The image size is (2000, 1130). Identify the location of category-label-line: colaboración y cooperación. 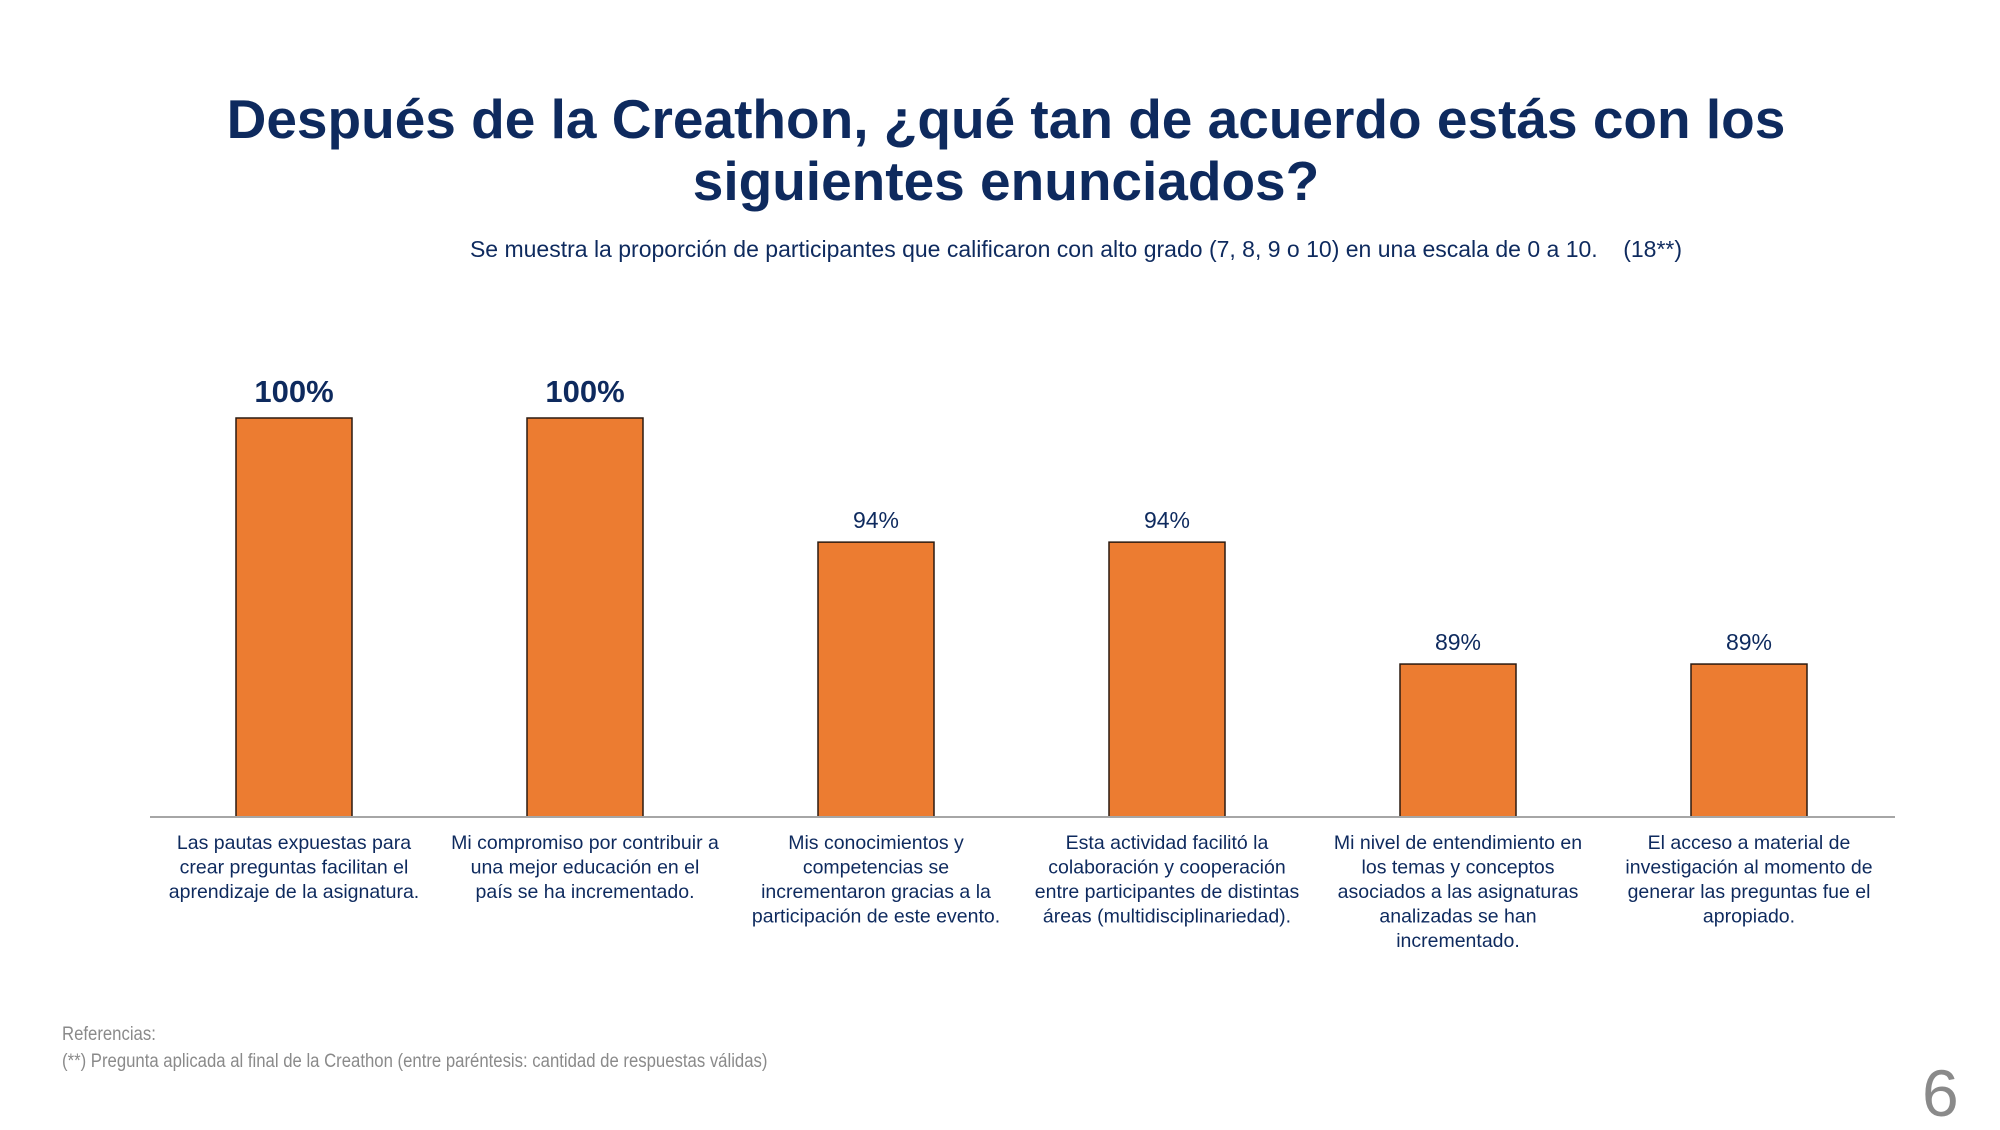
(1166, 868).